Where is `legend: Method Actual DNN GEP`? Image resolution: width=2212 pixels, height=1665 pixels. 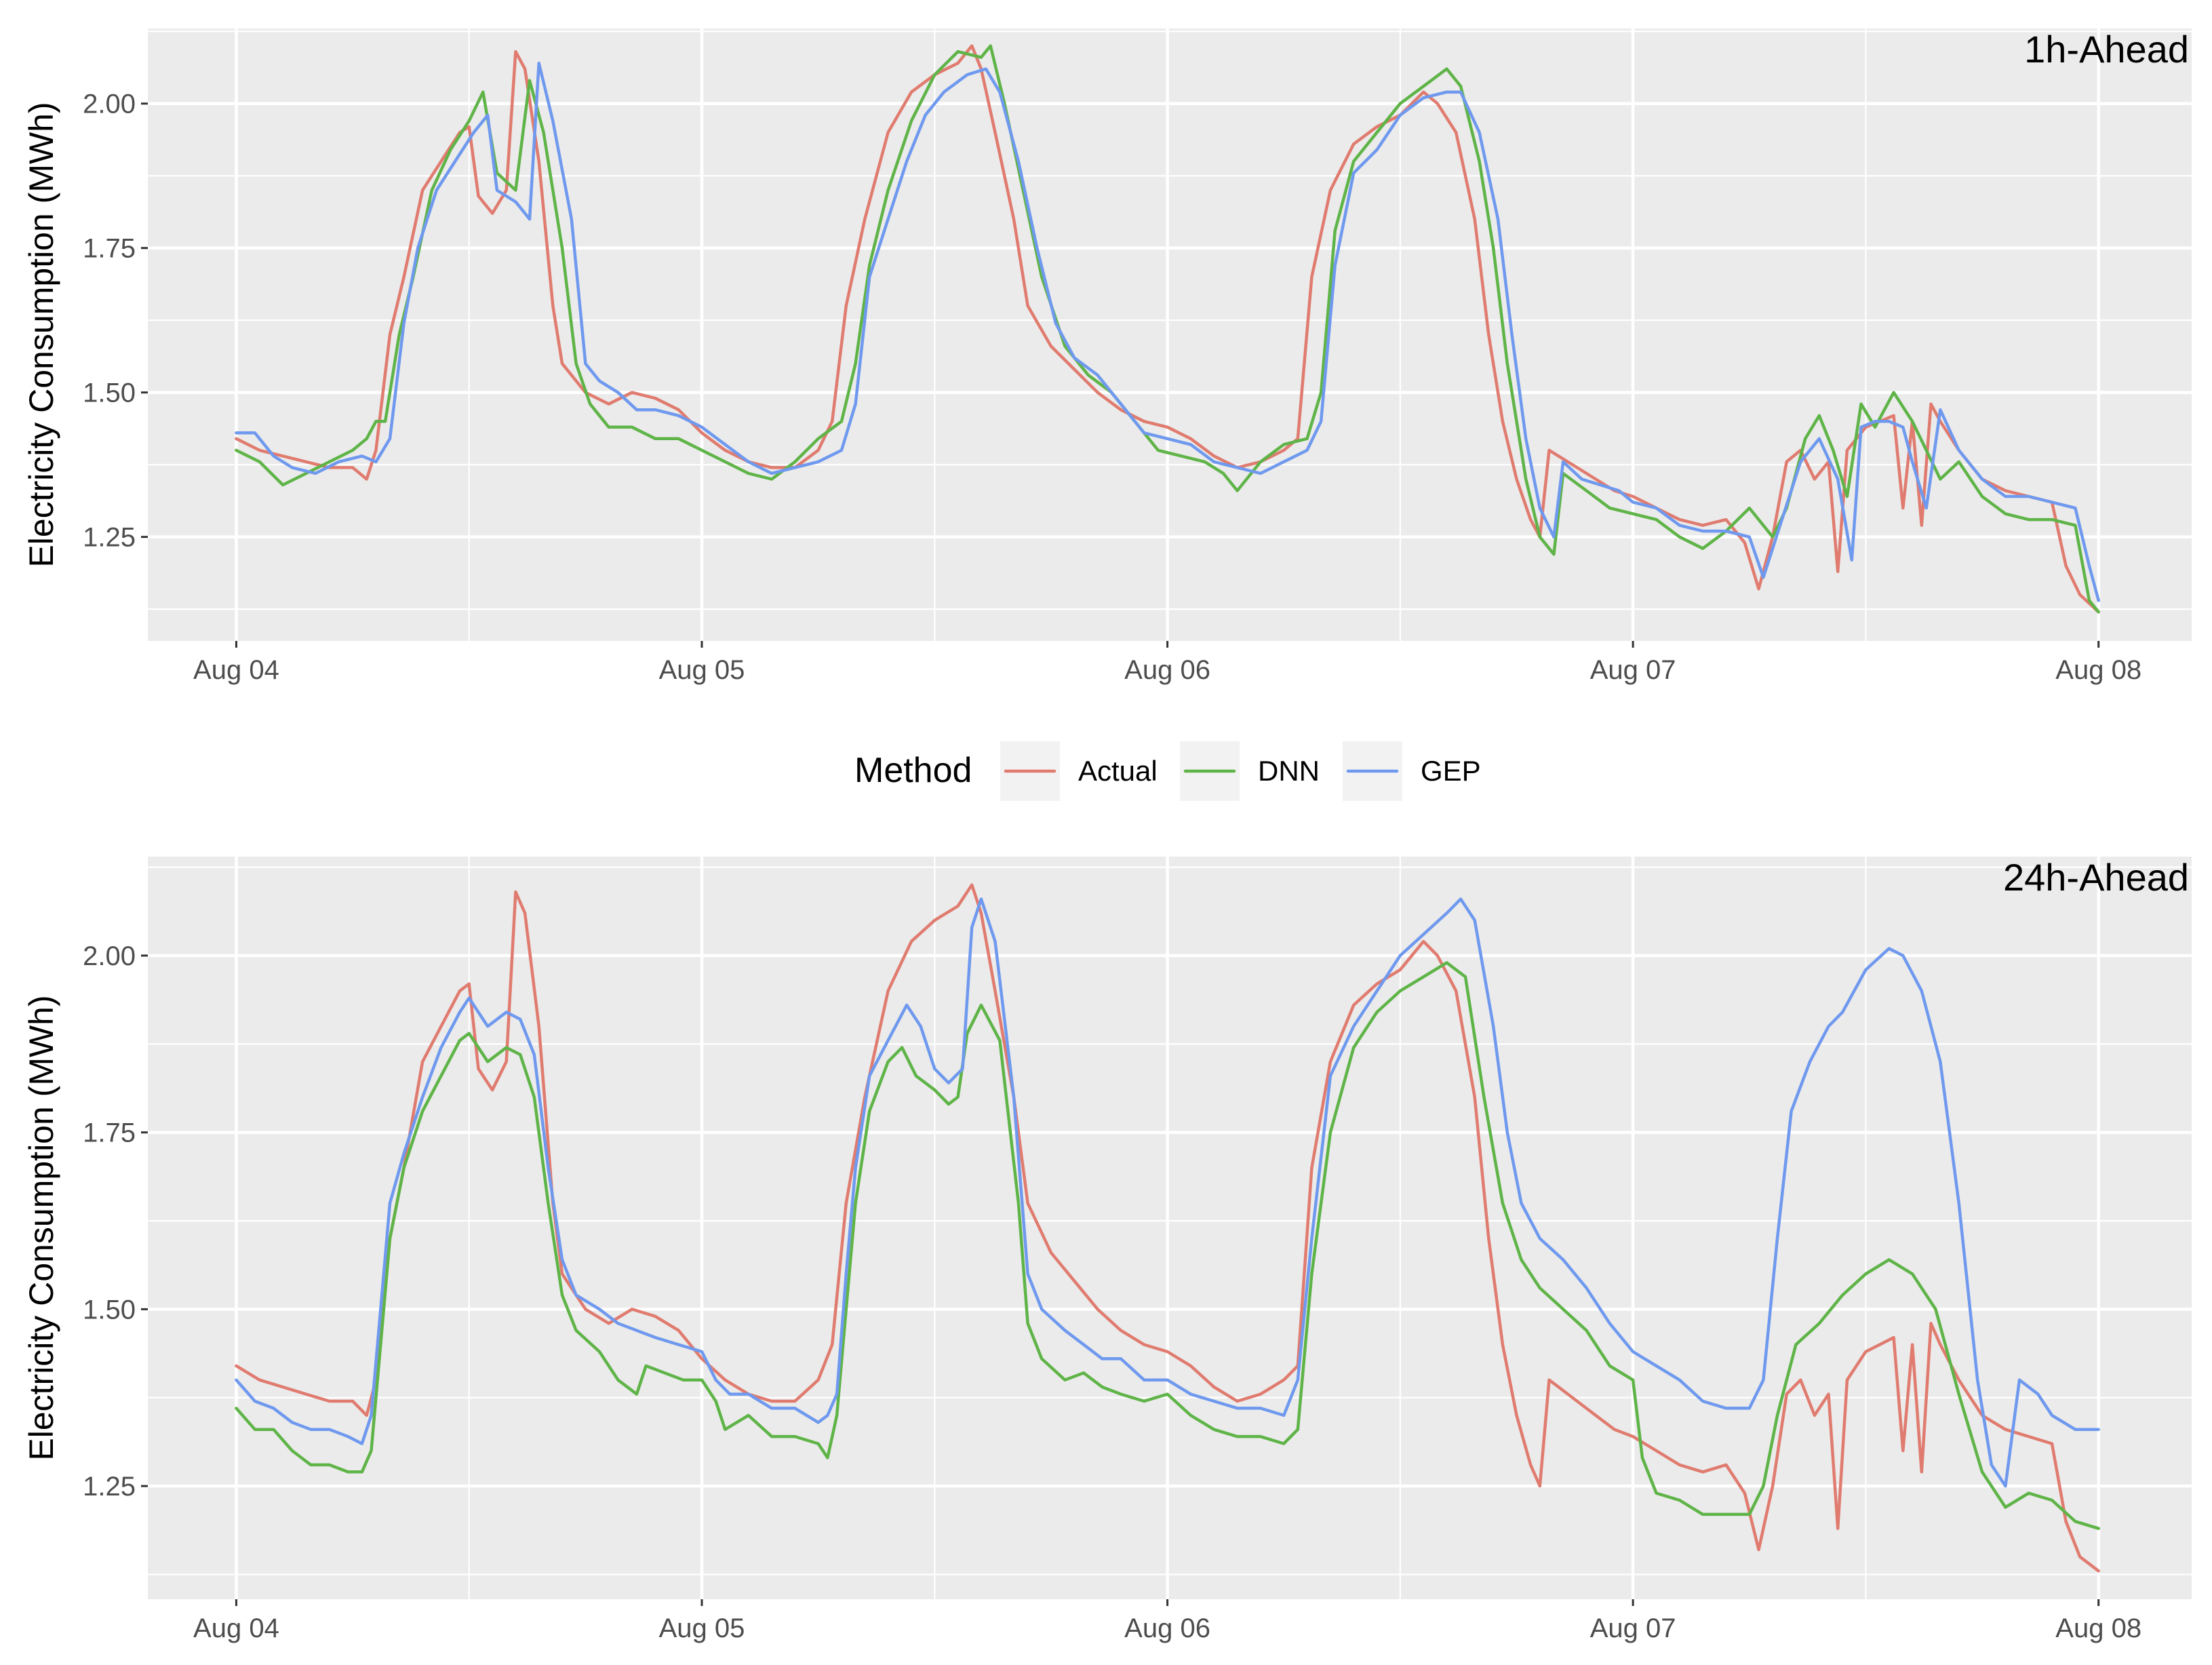
legend: Method Actual DNN GEP is located at coordinates (1168, 771).